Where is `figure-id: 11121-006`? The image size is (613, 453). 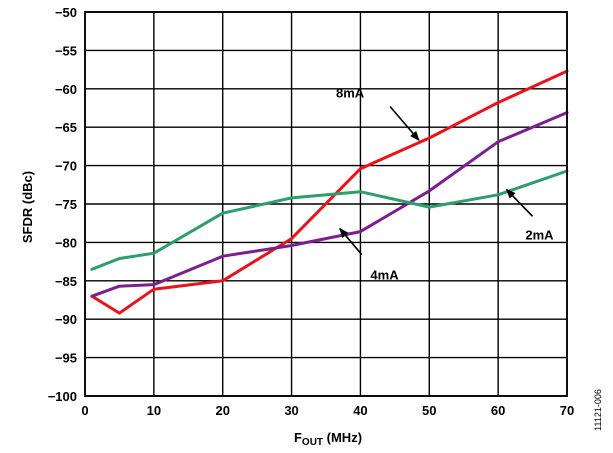 figure-id: 11121-006 is located at coordinates (598, 410).